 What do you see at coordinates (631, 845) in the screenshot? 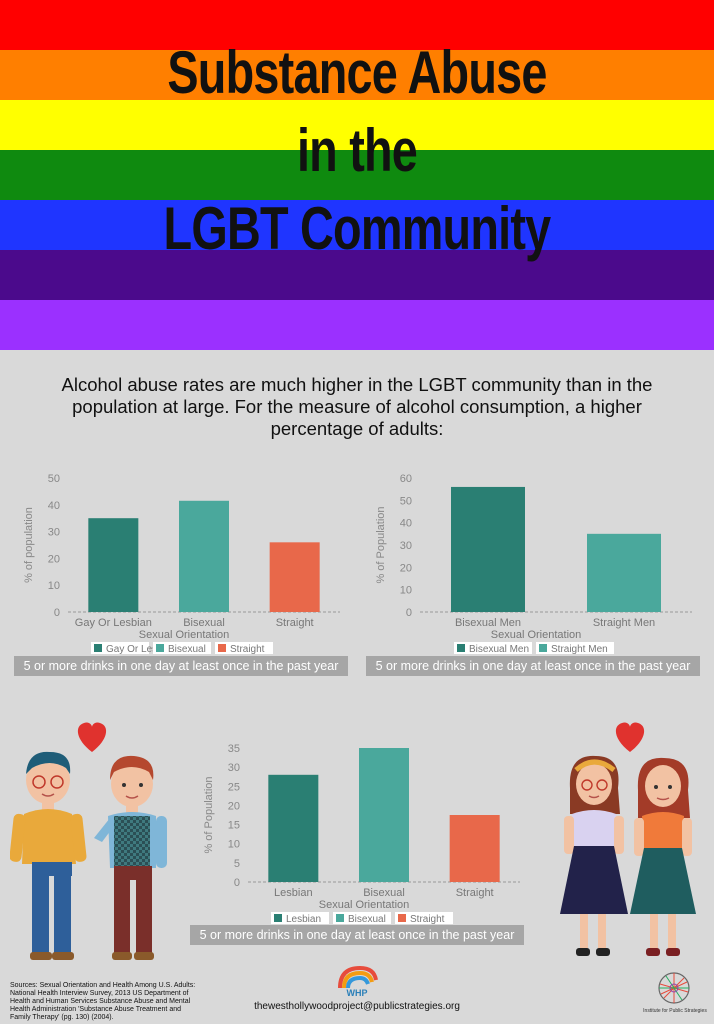
I see `female-couple-illustration` at bounding box center [631, 845].